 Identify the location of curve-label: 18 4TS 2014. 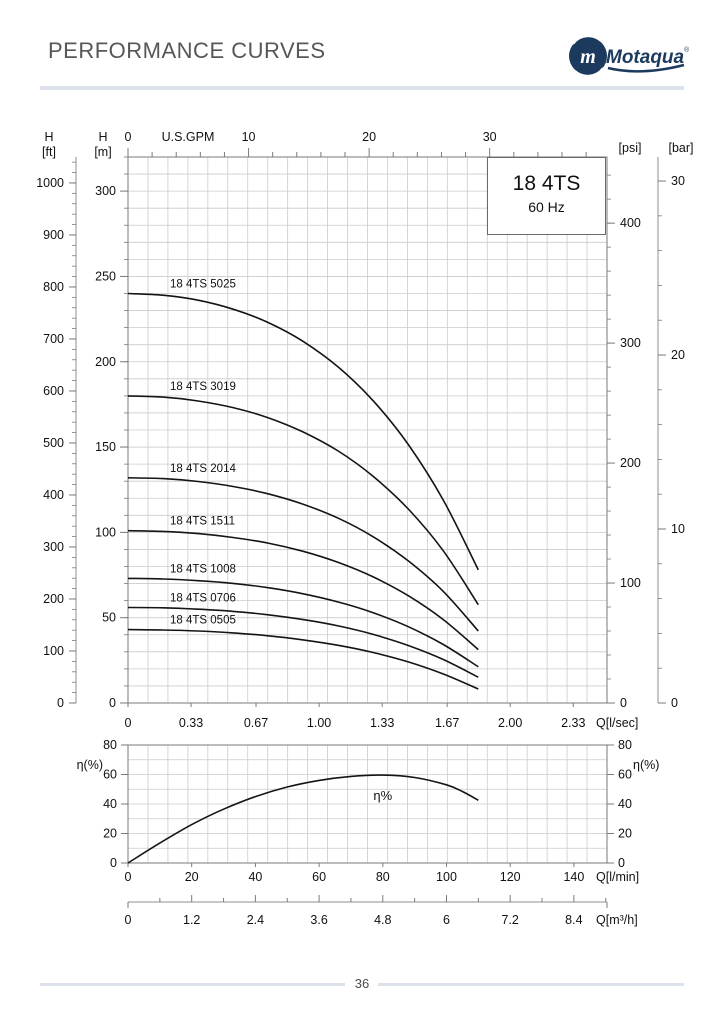
(203, 469).